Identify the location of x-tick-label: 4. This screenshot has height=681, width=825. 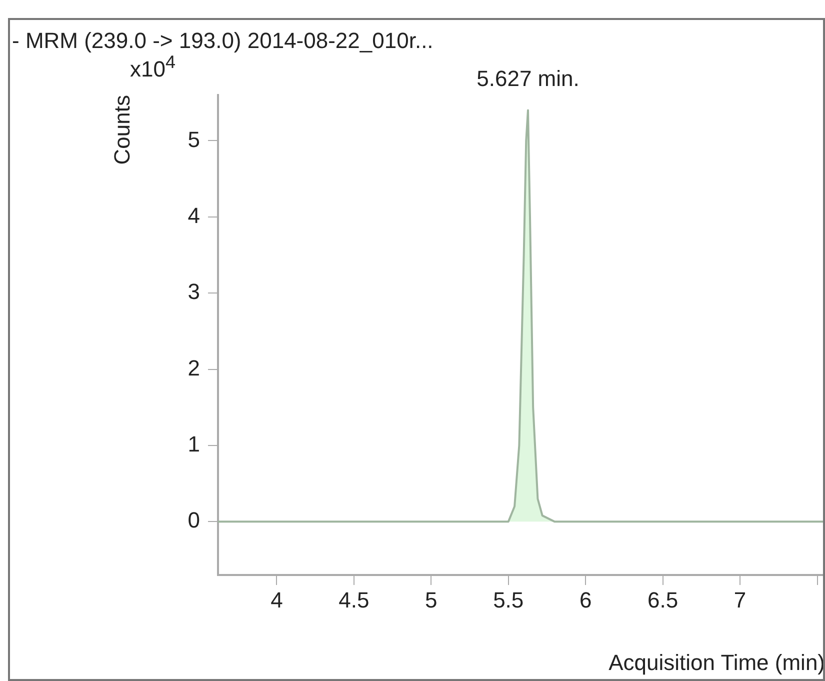
(276, 599).